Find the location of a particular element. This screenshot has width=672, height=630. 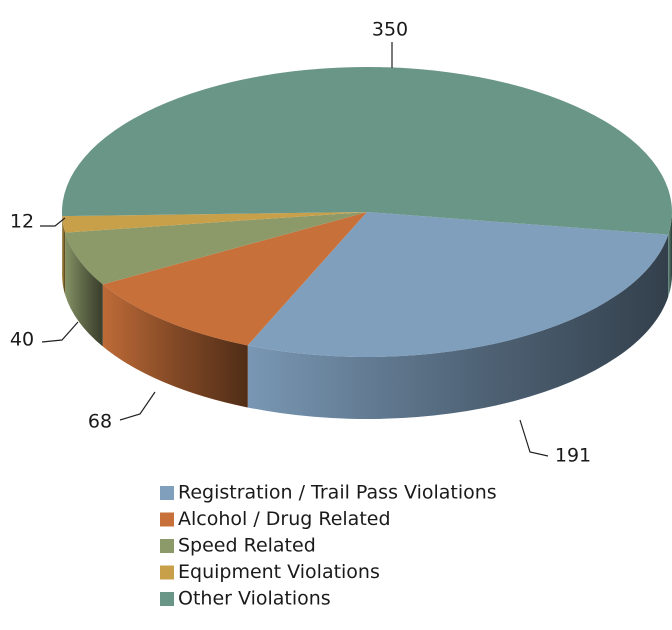

value-label: 68 is located at coordinates (100, 422).